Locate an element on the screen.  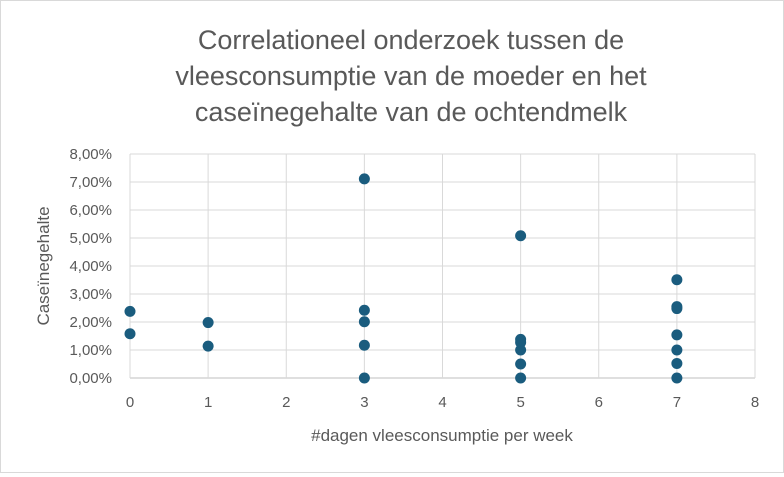
x-tick-label: 4 is located at coordinates (442, 402).